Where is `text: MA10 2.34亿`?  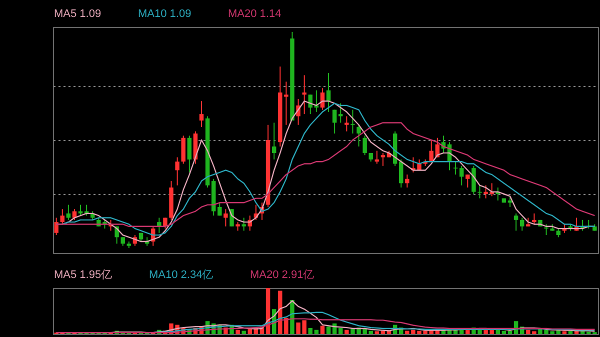
text: MA10 2.34亿 is located at coordinates (181, 274).